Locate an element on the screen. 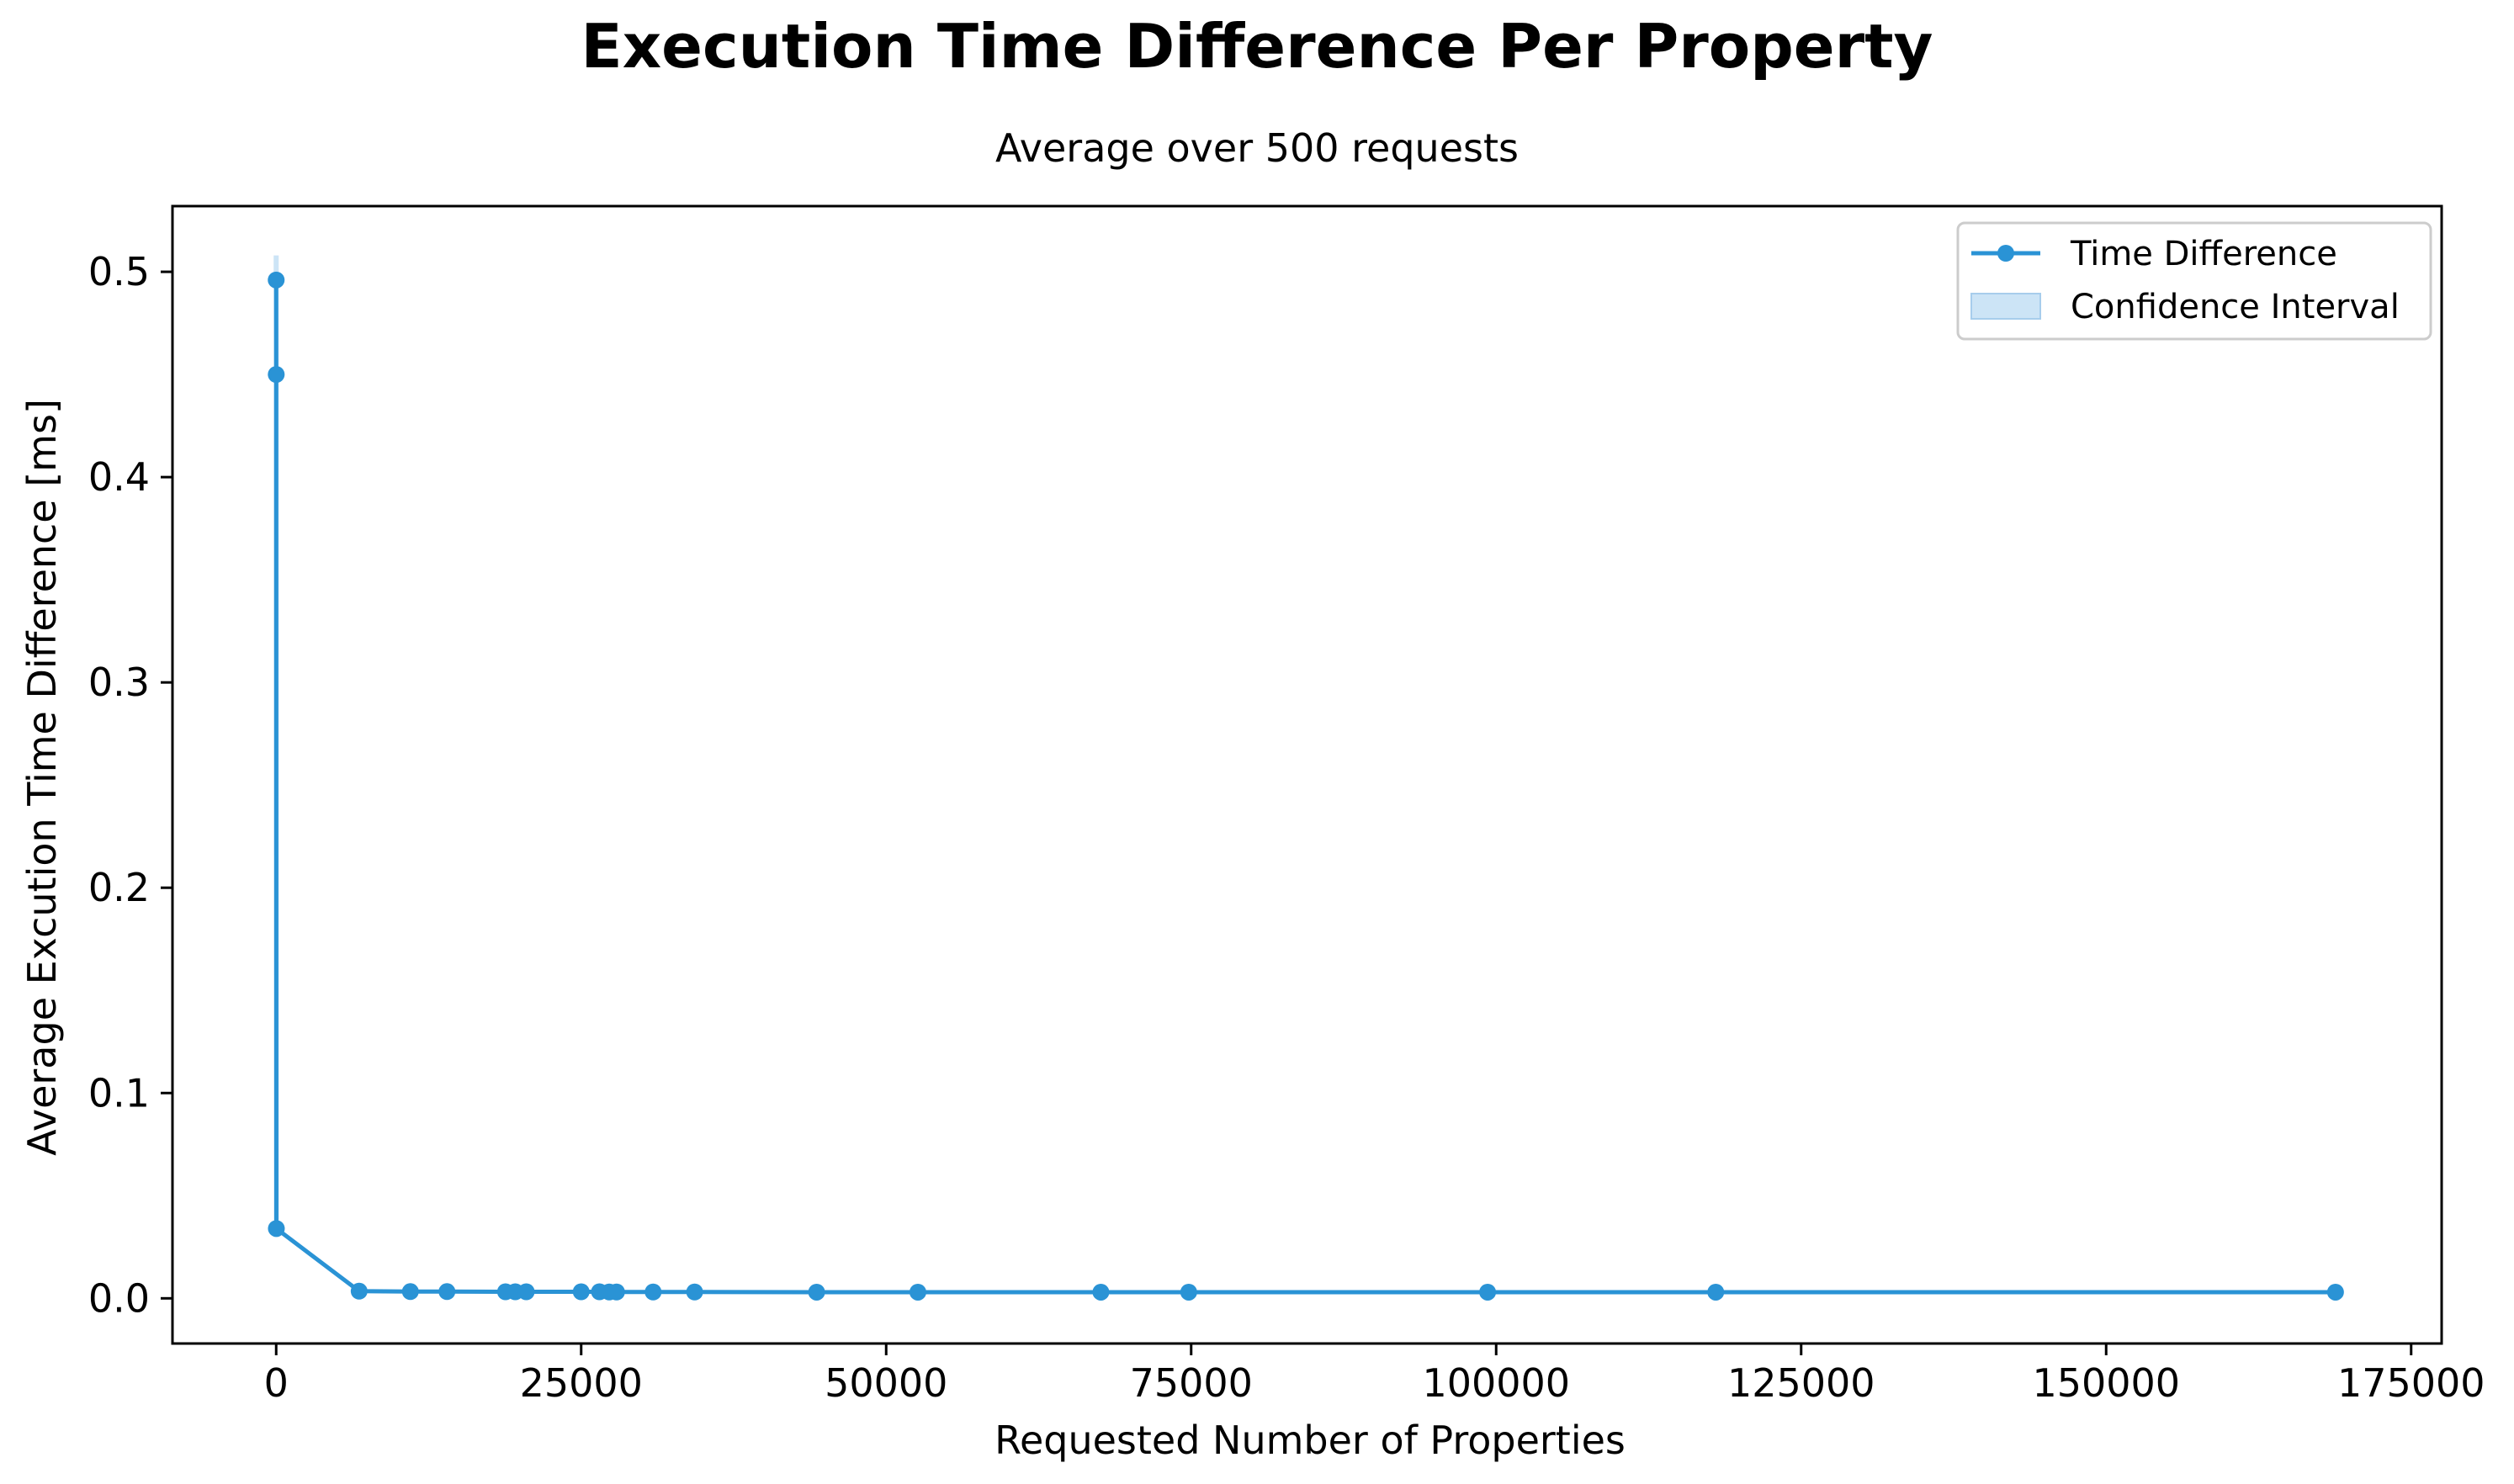  legend-ci-swatch is located at coordinates (2006, 306).